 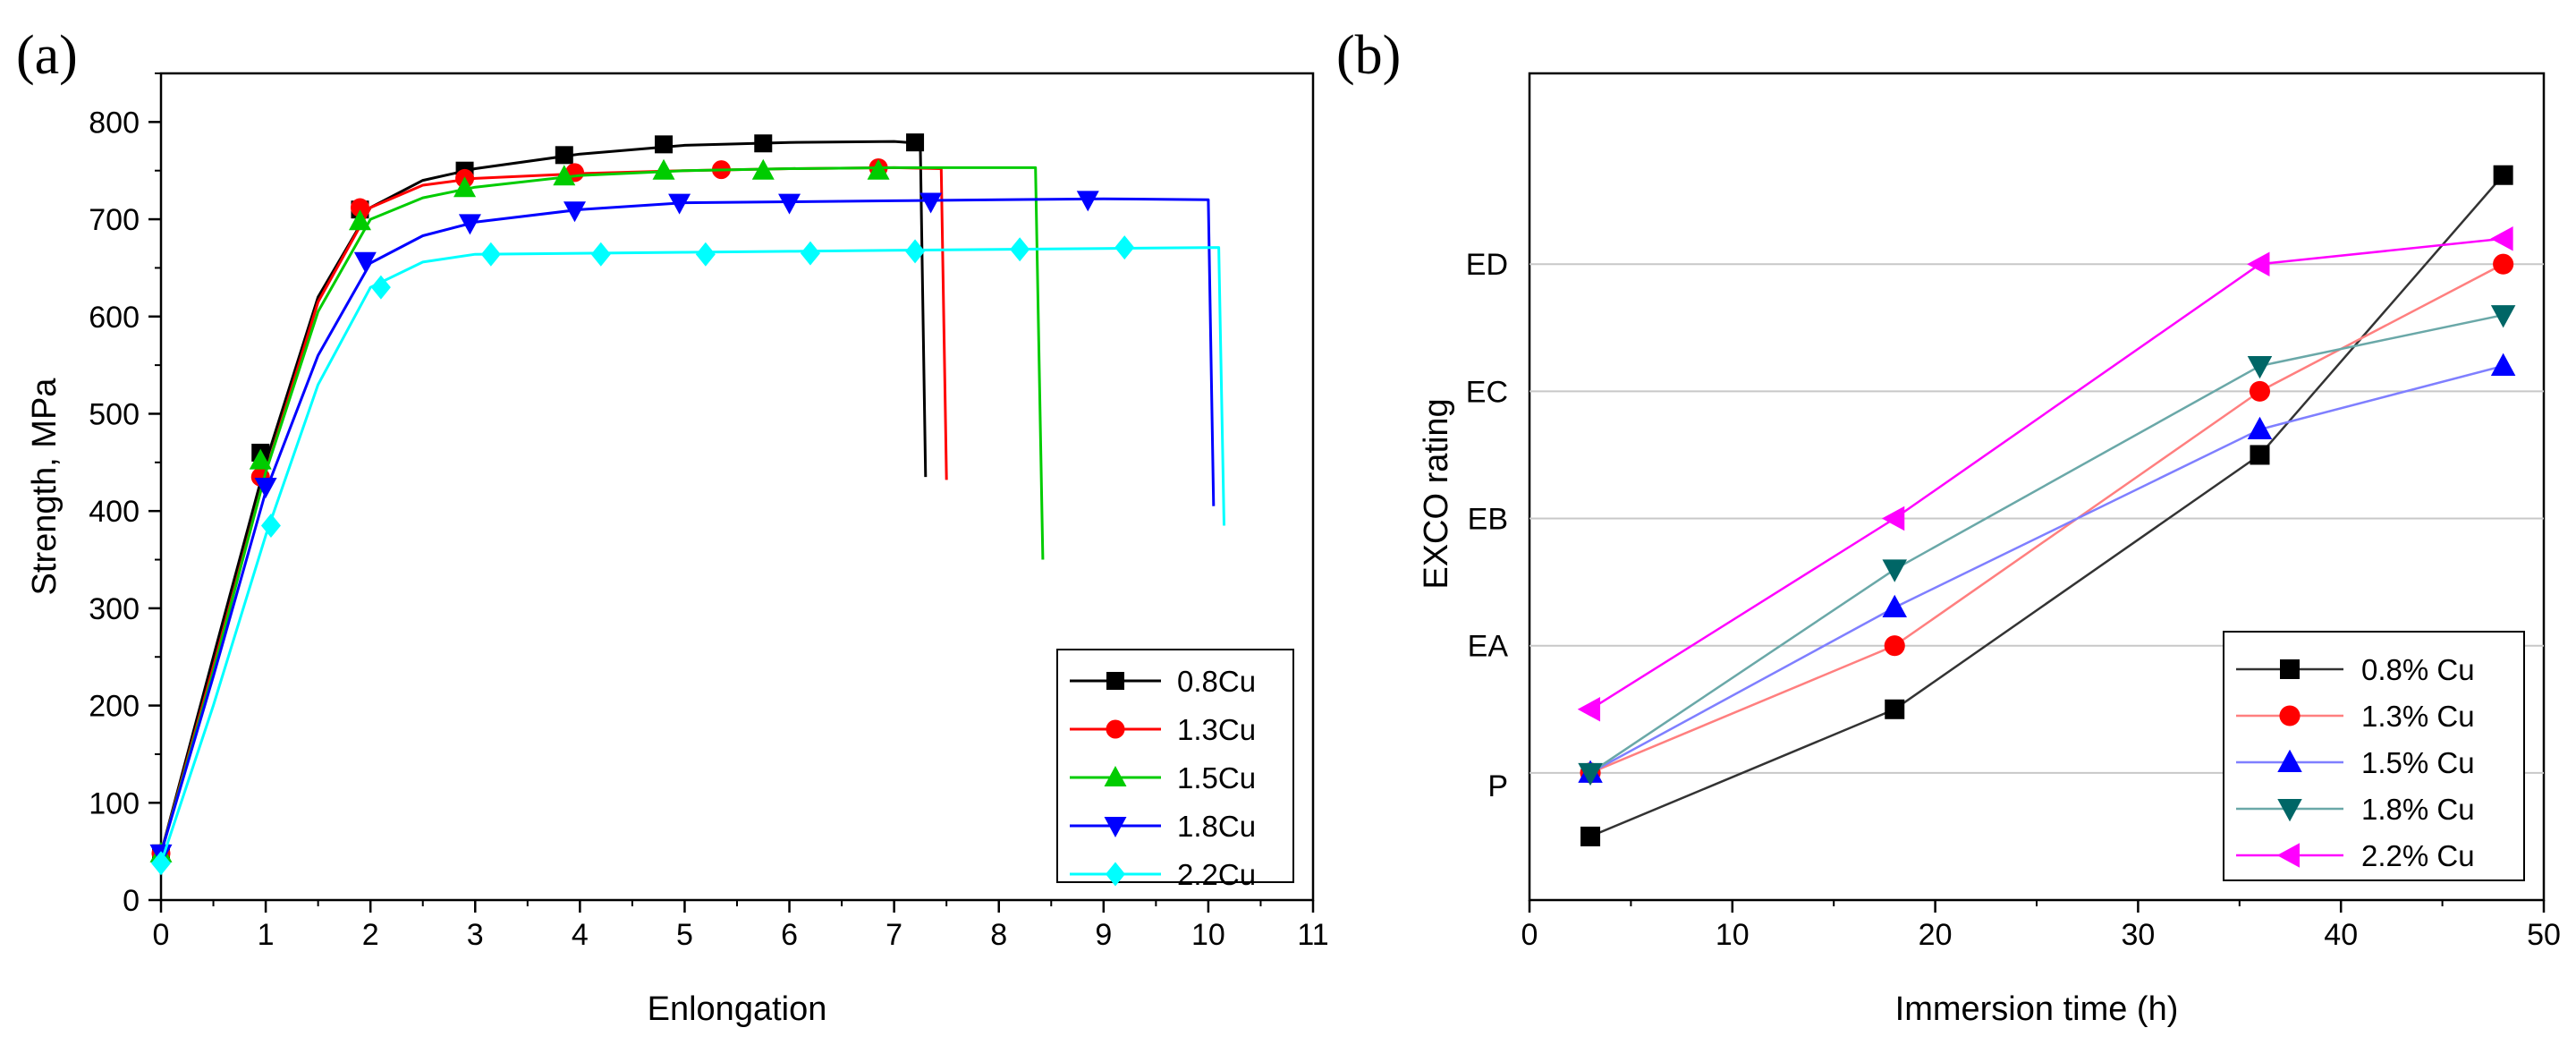 What do you see at coordinates (2418, 717) in the screenshot?
I see `legend-label: 1.3% Cu` at bounding box center [2418, 717].